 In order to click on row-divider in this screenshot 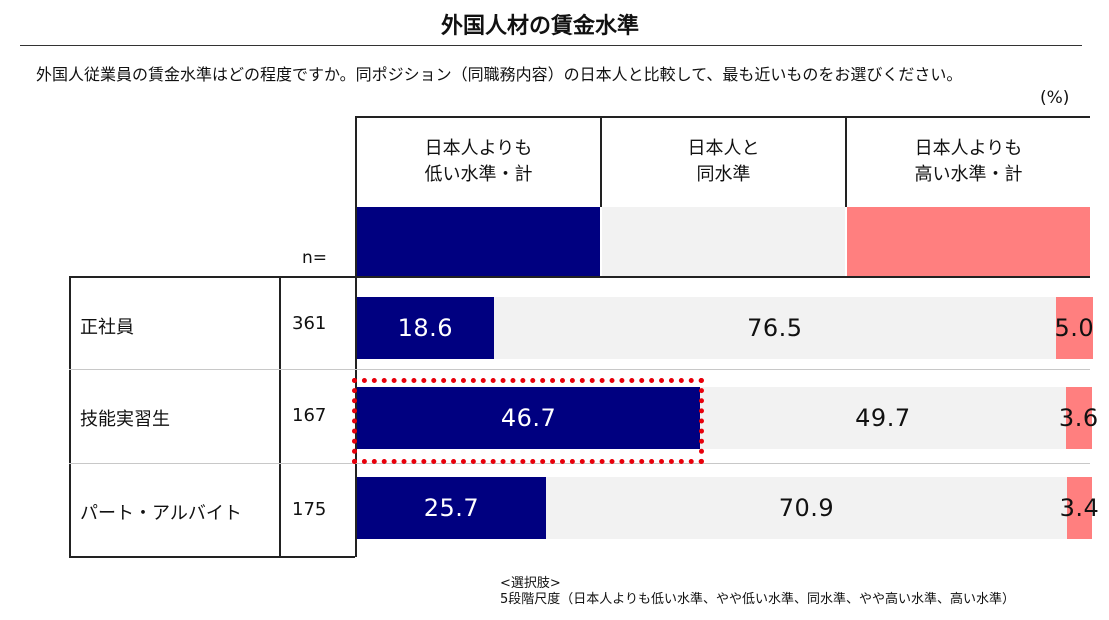, I will do `click(579, 369)`.